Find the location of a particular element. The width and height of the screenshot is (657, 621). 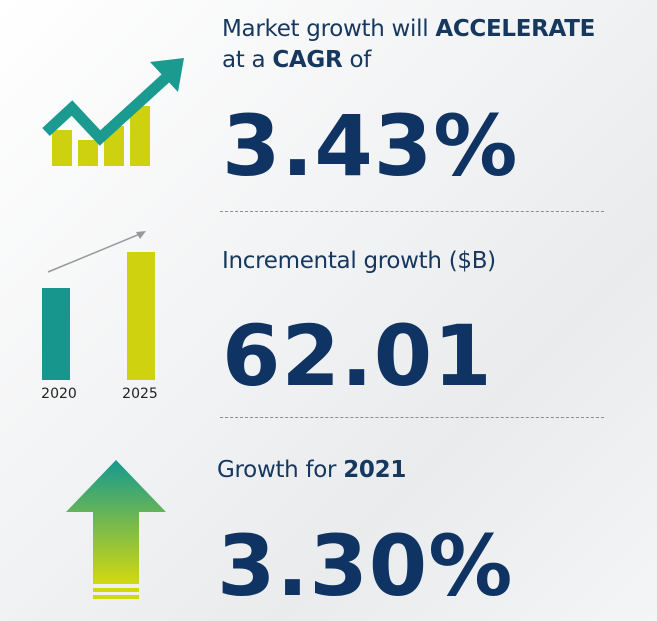

incremental-heading: Incremental growth ($B) is located at coordinates (359, 261).